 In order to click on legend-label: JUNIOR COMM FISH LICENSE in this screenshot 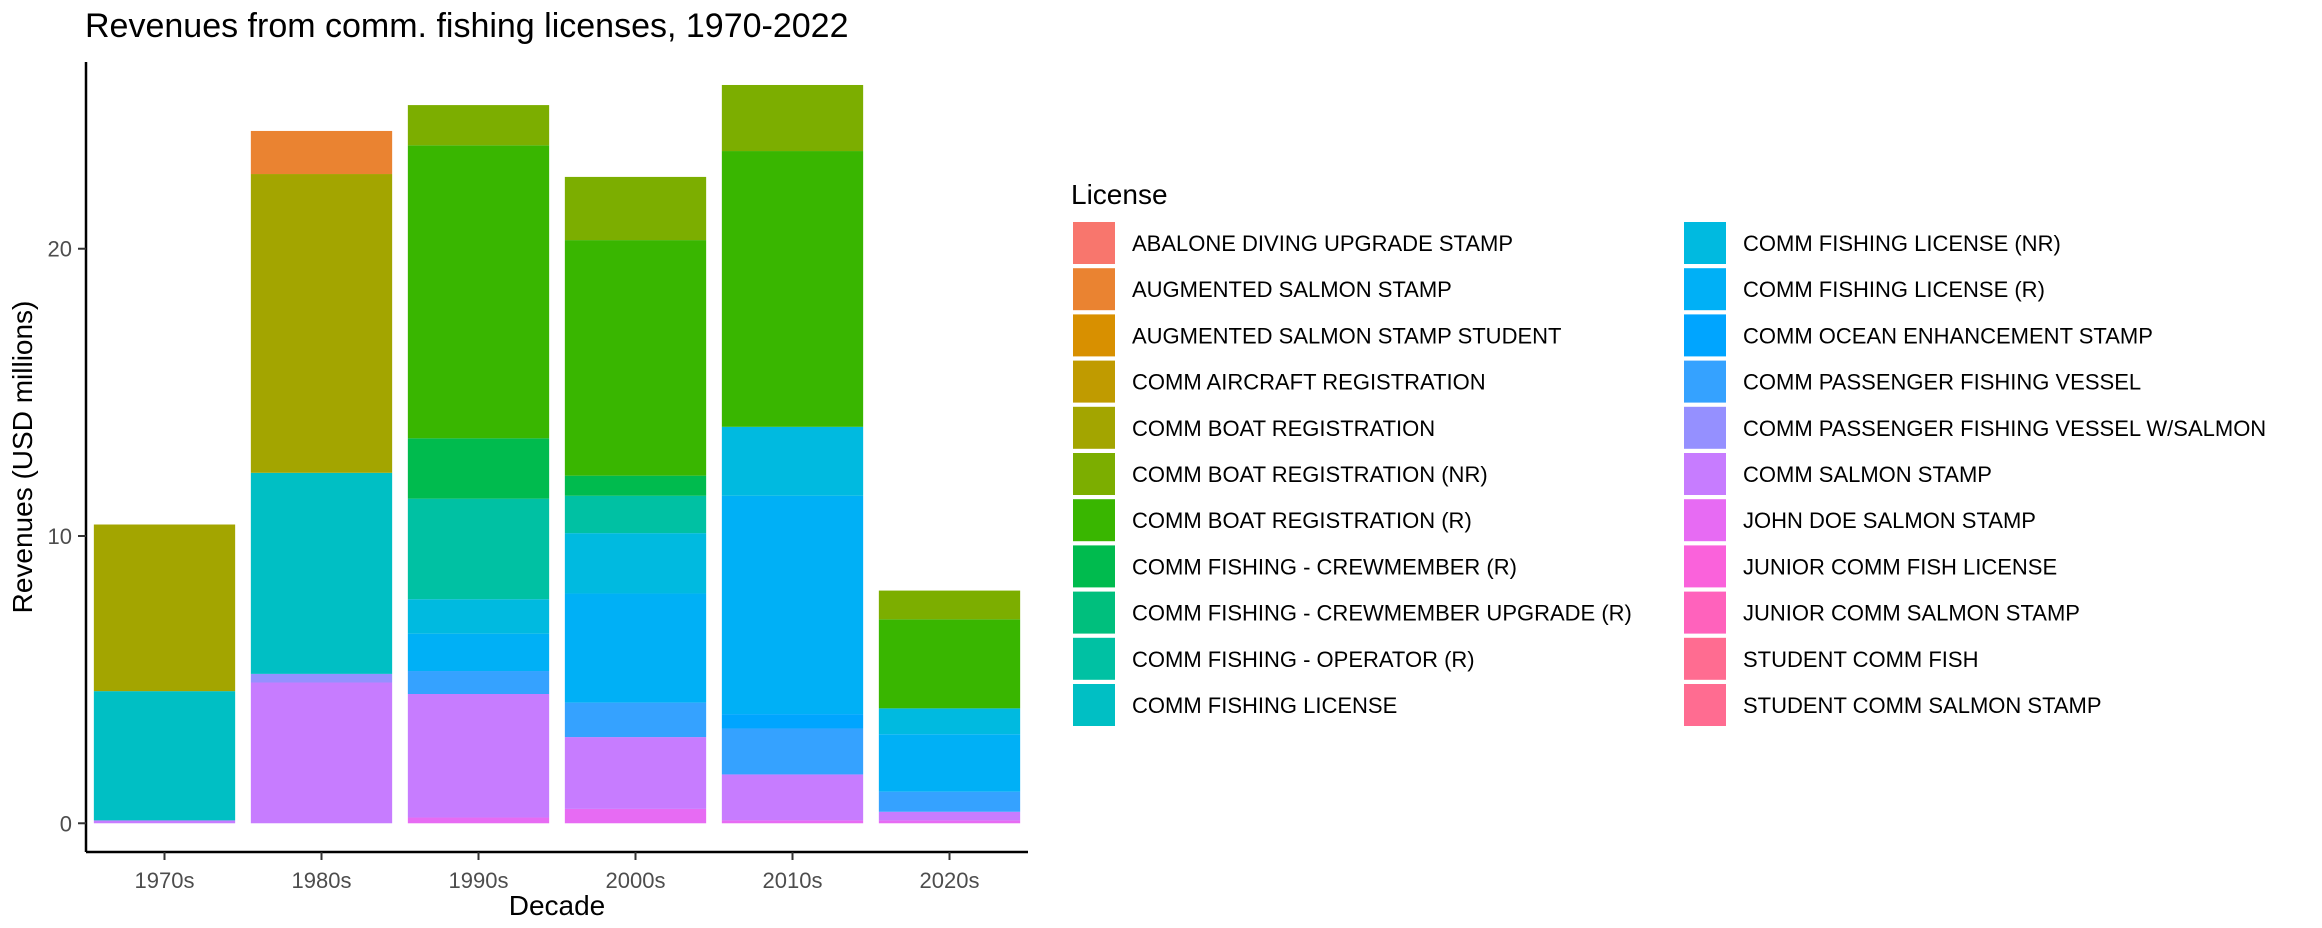, I will do `click(1900, 566)`.